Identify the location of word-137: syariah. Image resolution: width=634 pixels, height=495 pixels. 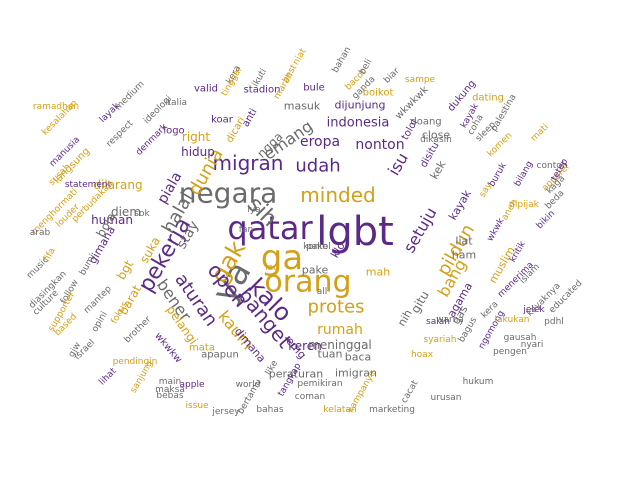
(440, 340).